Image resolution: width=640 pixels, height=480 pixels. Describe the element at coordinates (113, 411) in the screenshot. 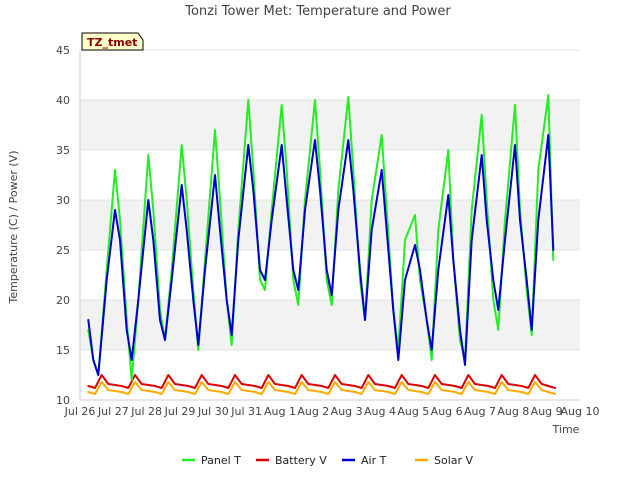

I see `x-tick-label: Jul 27` at that location.